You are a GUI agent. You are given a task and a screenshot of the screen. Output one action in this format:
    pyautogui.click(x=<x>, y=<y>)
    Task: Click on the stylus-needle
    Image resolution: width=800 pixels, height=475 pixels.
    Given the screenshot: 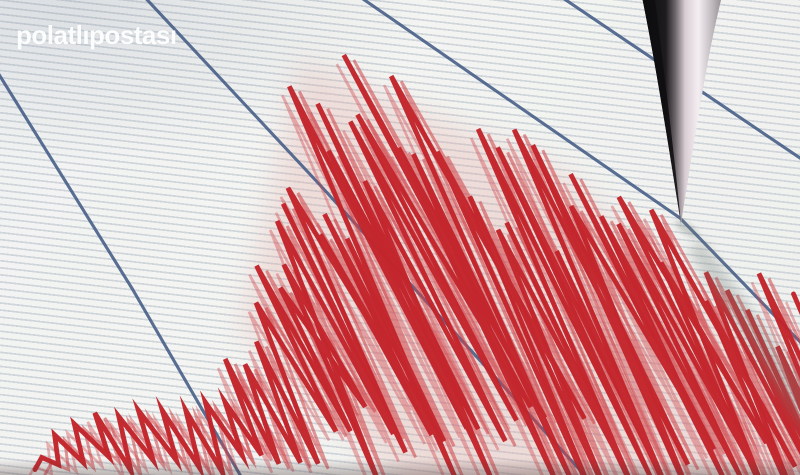 What is the action you would take?
    pyautogui.click(x=682, y=112)
    